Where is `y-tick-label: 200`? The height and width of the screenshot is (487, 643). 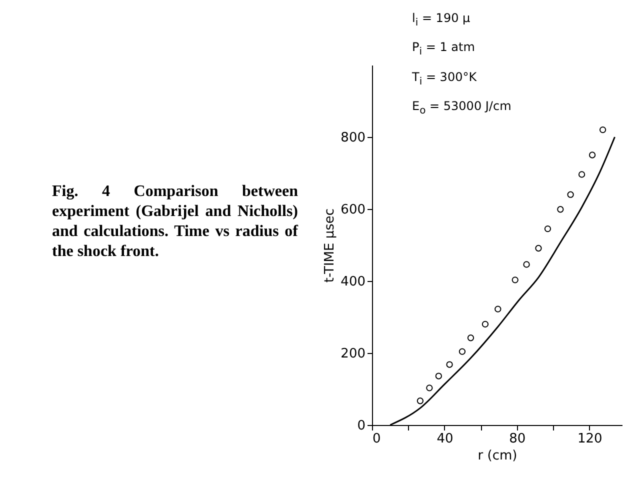 y-tick-label: 200 is located at coordinates (353, 354).